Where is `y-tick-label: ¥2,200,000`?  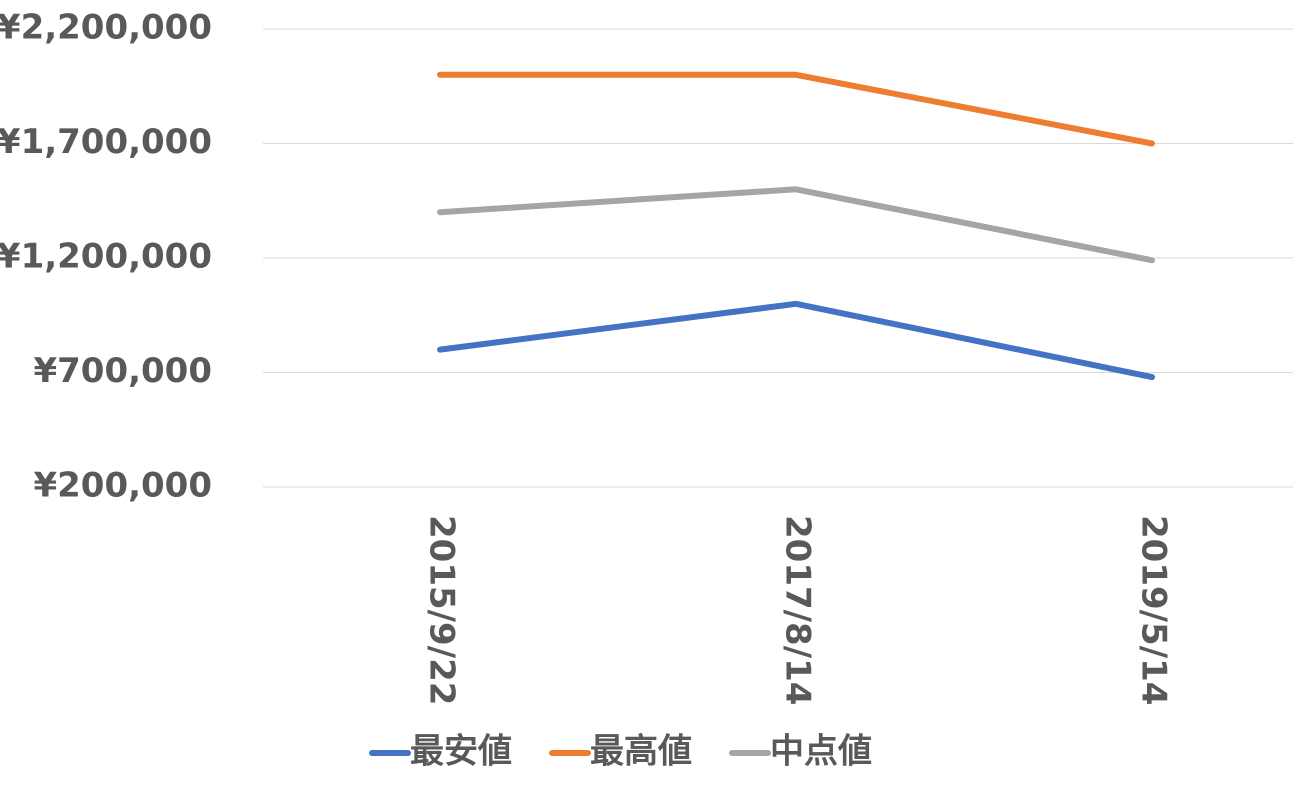
y-tick-label: ¥2,200,000 is located at coordinates (106, 28).